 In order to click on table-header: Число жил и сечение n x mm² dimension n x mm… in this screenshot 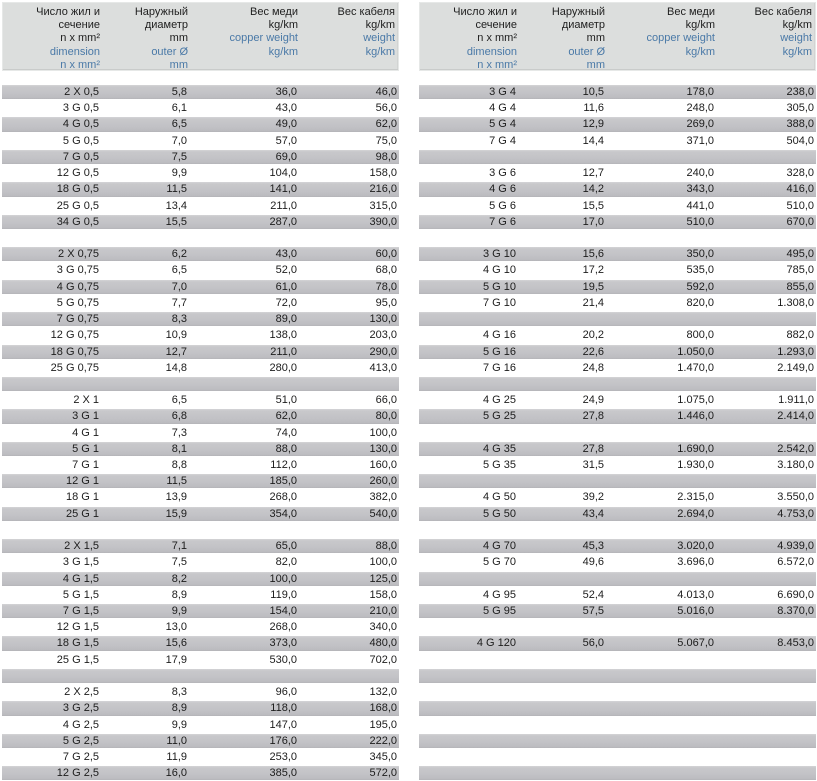, I will do `click(200, 36)`.